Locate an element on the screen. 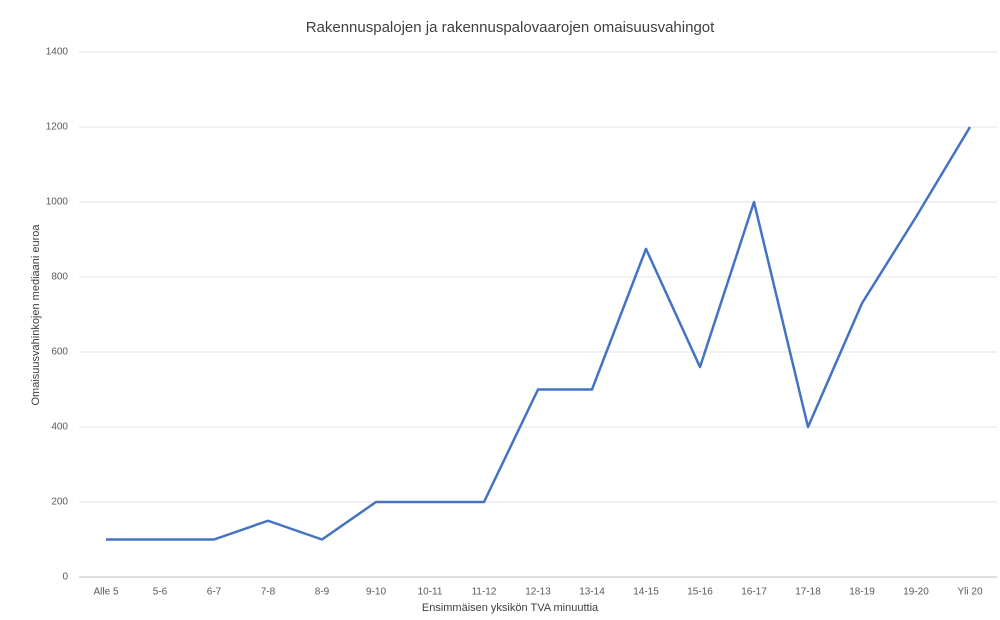 Image resolution: width=1000 pixels, height=620 pixels. x-tick-label: 18-19 is located at coordinates (862, 592).